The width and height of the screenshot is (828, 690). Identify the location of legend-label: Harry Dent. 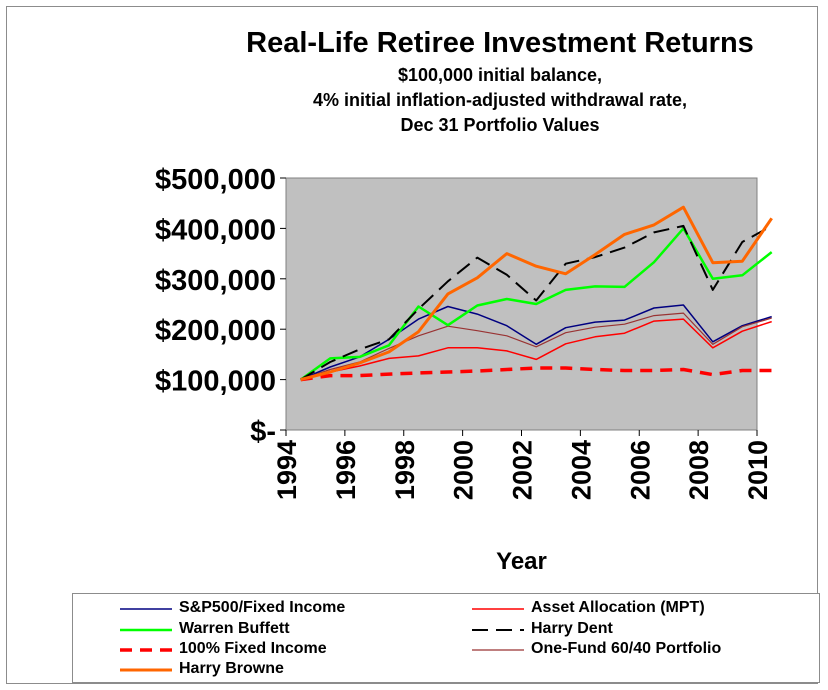
(572, 628).